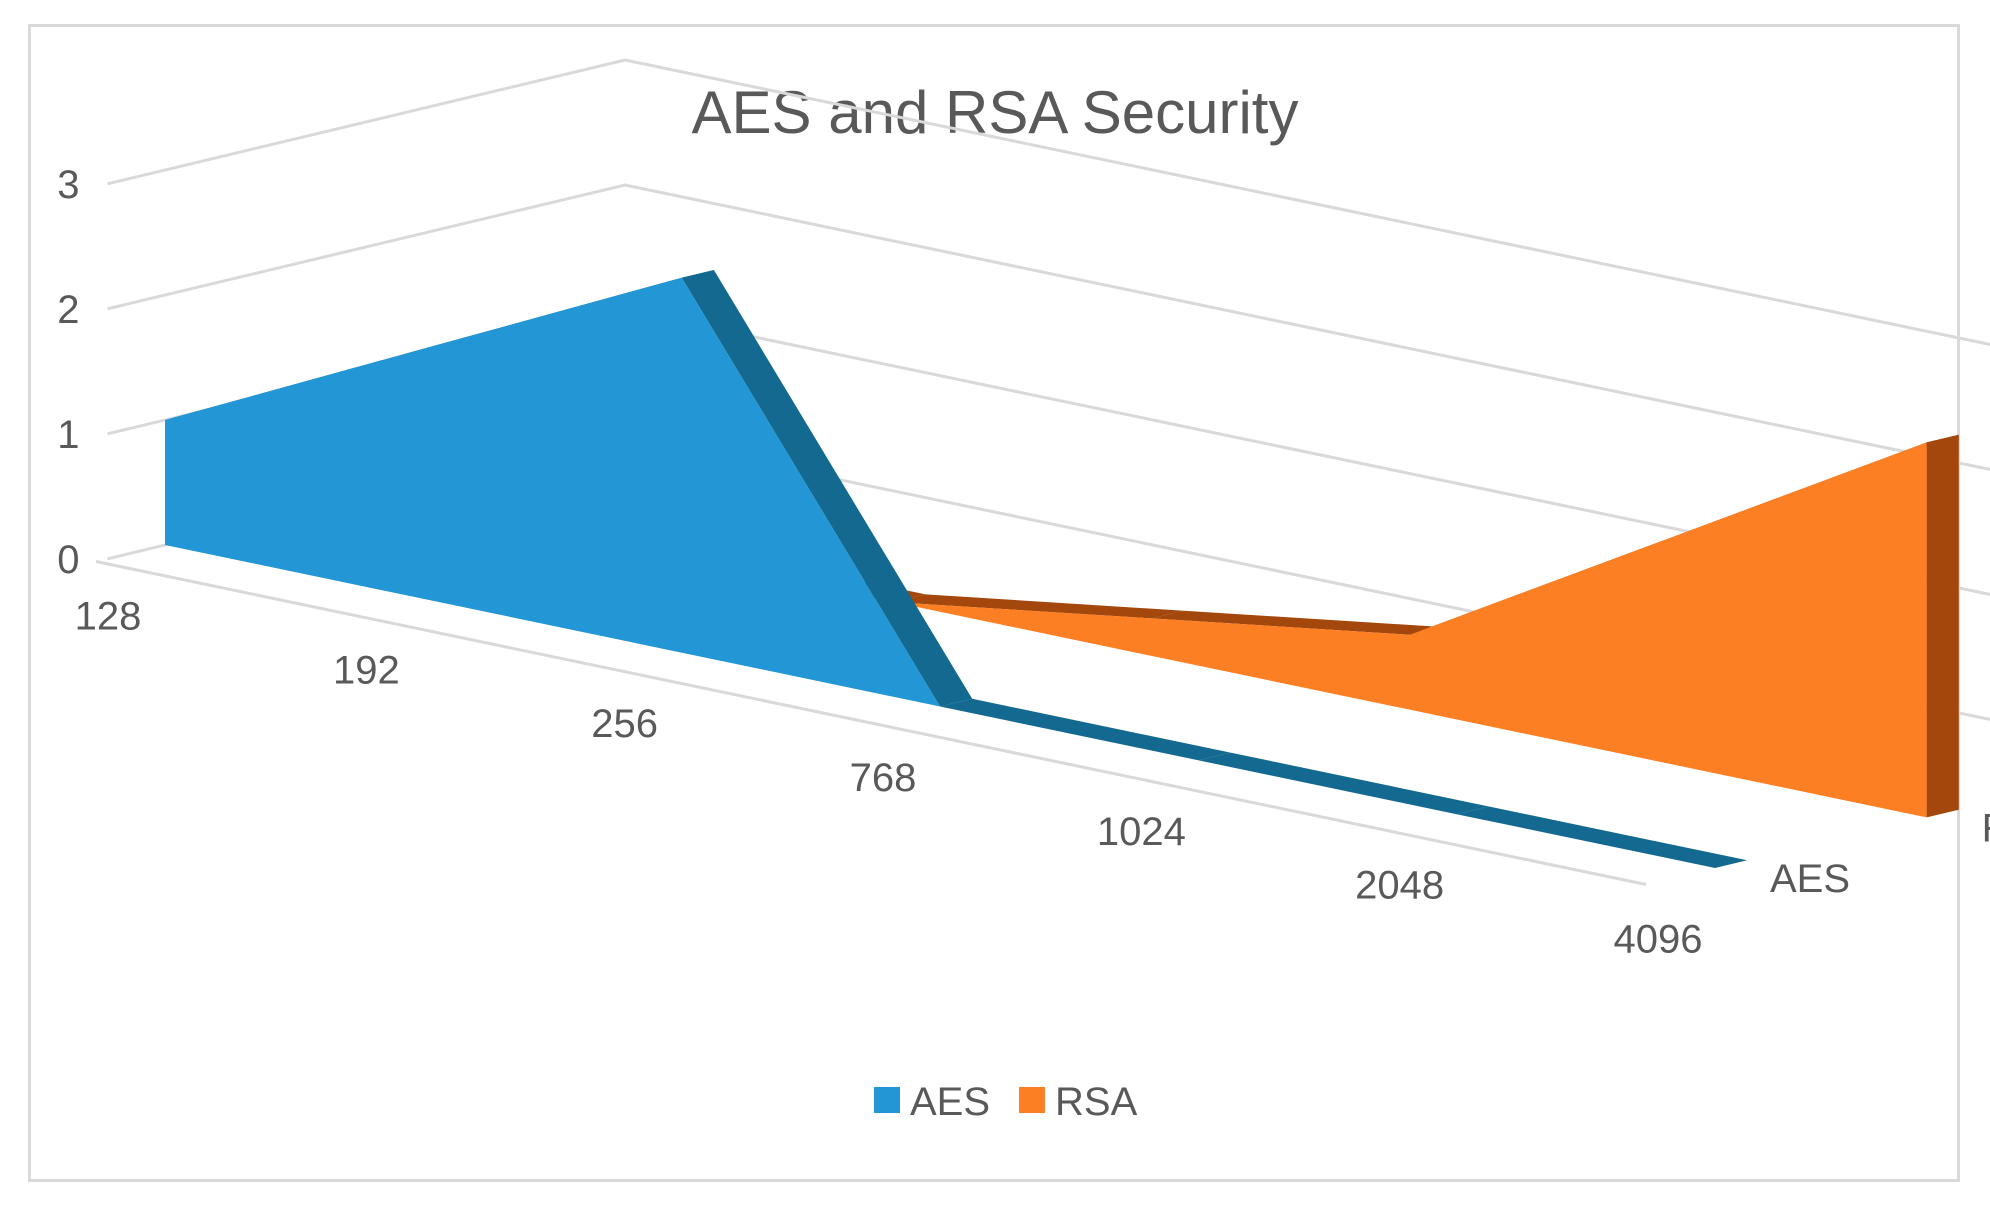 The image size is (1990, 1211). Describe the element at coordinates (883, 778) in the screenshot. I see `x-tick-label: 768` at that location.